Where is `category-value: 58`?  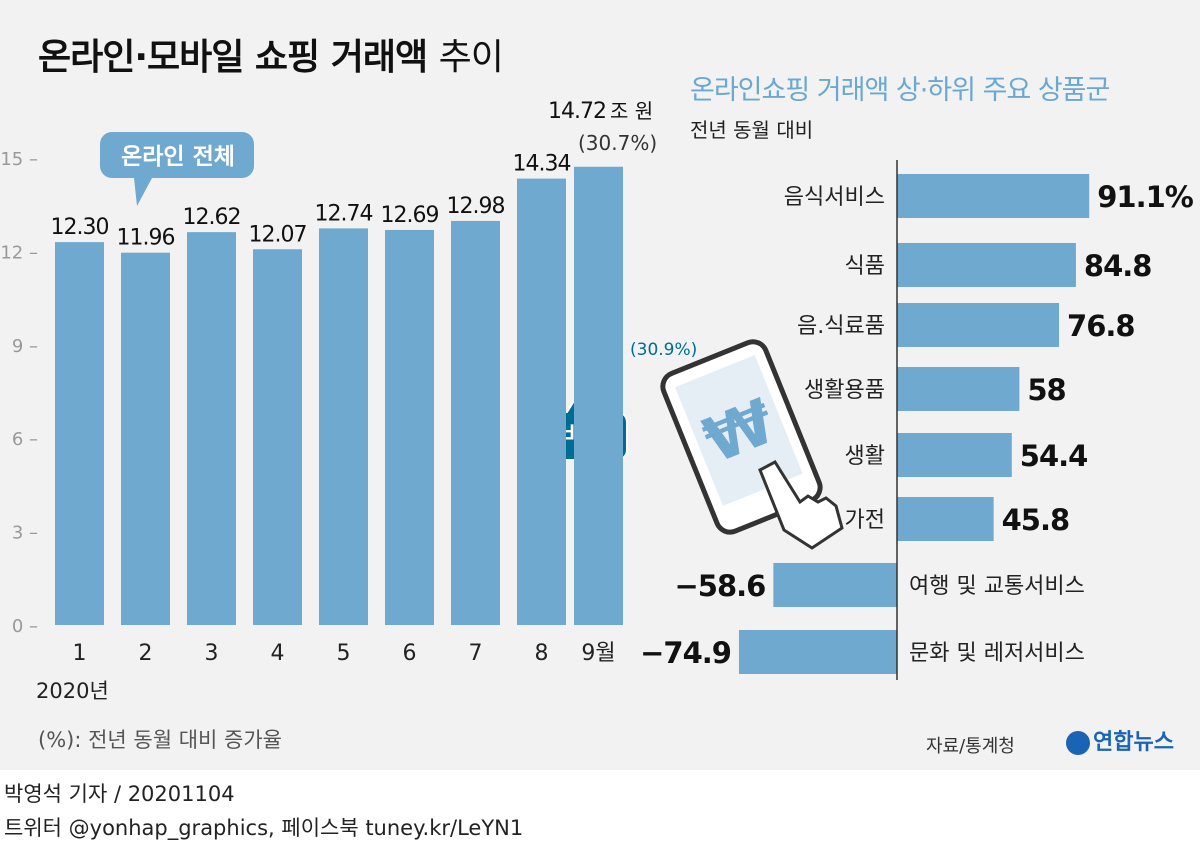 category-value: 58 is located at coordinates (1046, 390).